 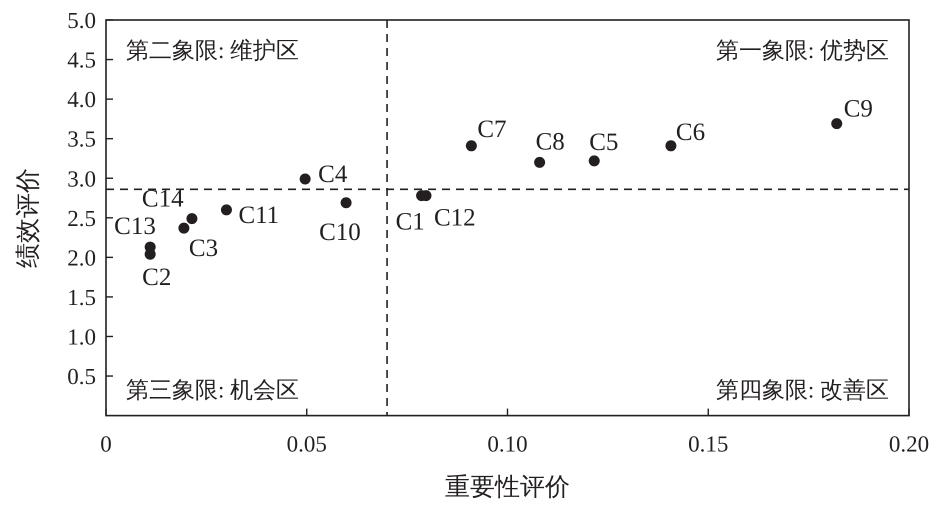 I want to click on y-tick-label: 0.5, so click(x=81, y=377).